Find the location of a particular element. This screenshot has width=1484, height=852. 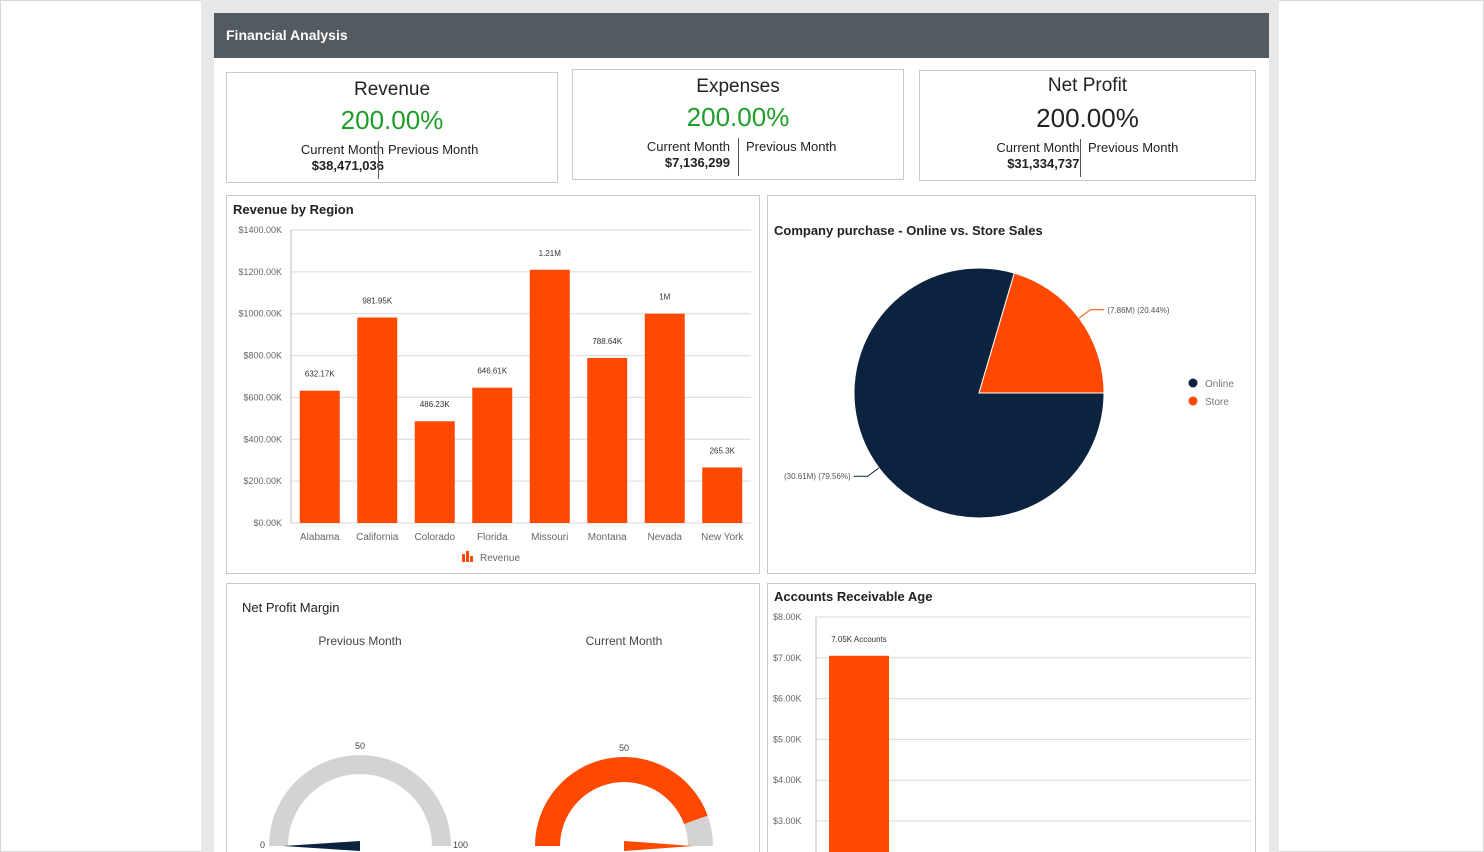

y-tick-label: $6.00K is located at coordinates (787, 699).